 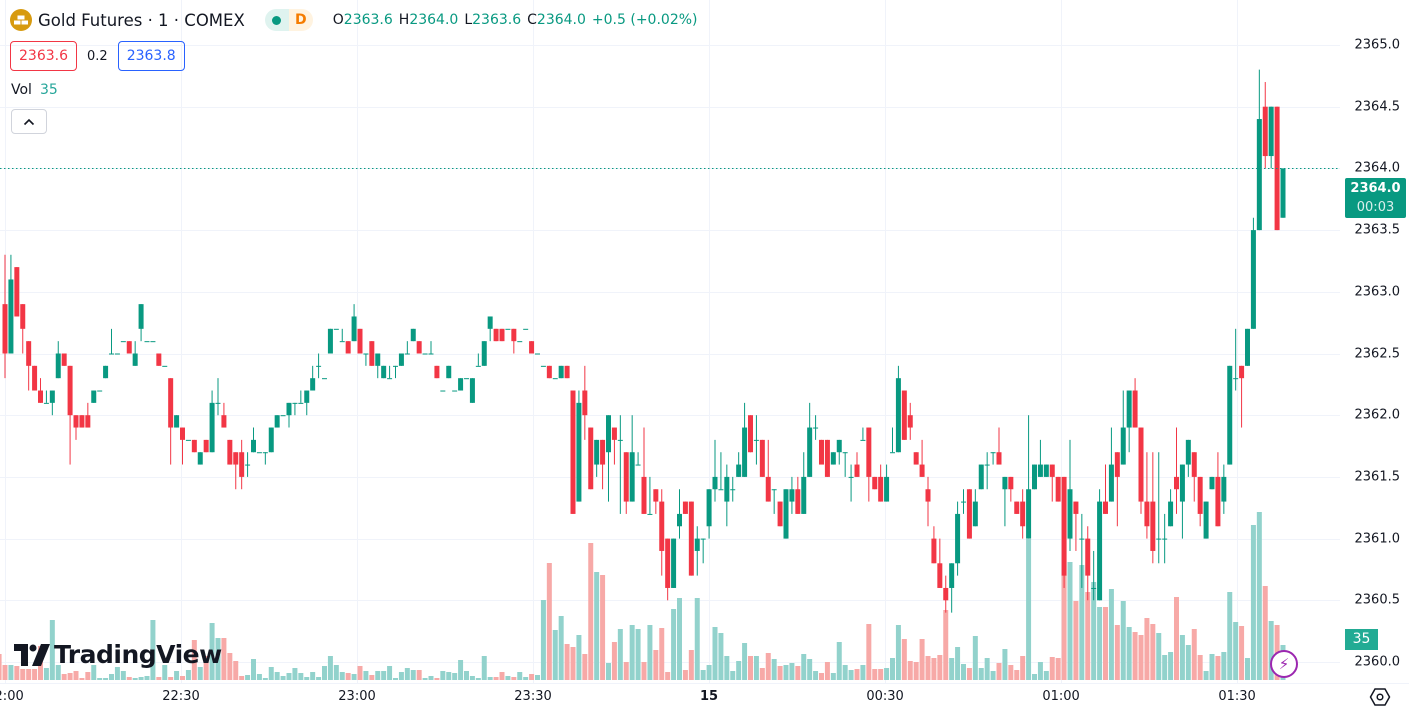 What do you see at coordinates (288, 20) in the screenshot?
I see `status-badge: D` at bounding box center [288, 20].